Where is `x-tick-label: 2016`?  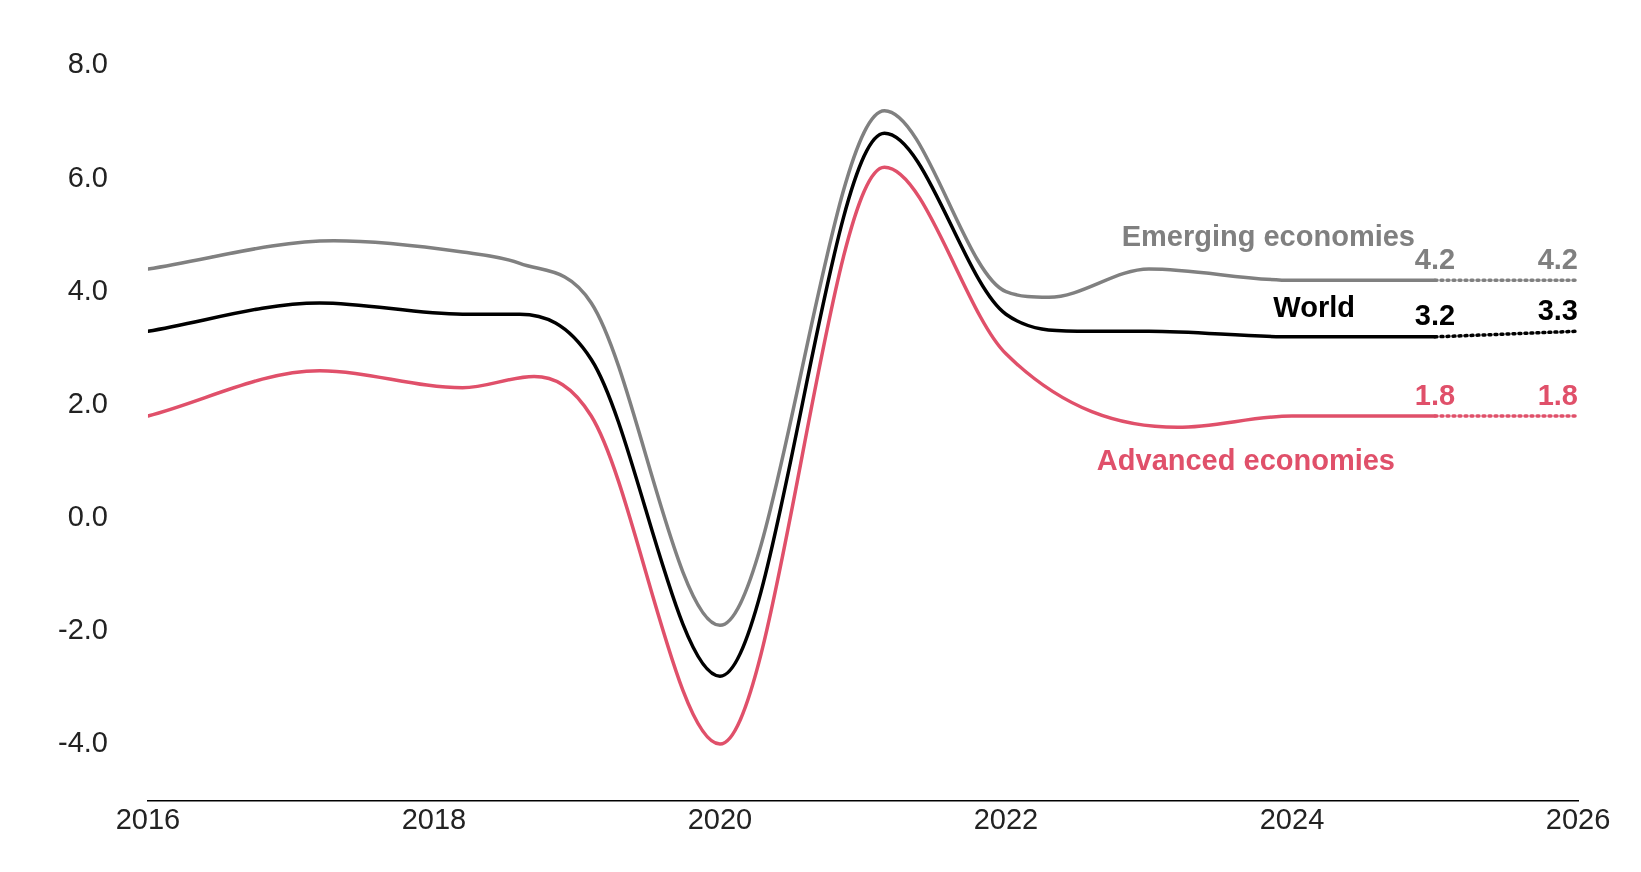 x-tick-label: 2016 is located at coordinates (148, 819).